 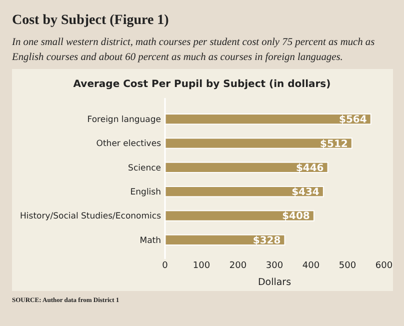 I want to click on x-axis-title: Dollars, so click(x=275, y=282).